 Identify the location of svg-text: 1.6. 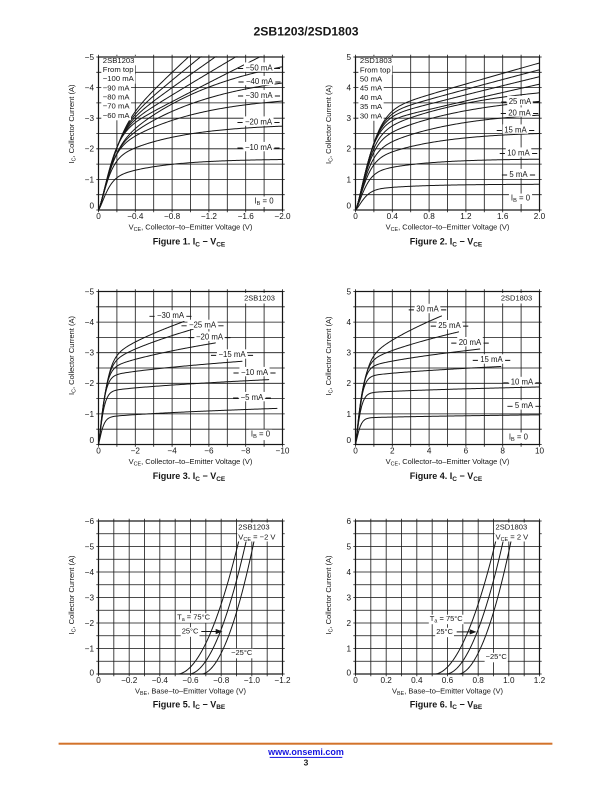
(503, 216).